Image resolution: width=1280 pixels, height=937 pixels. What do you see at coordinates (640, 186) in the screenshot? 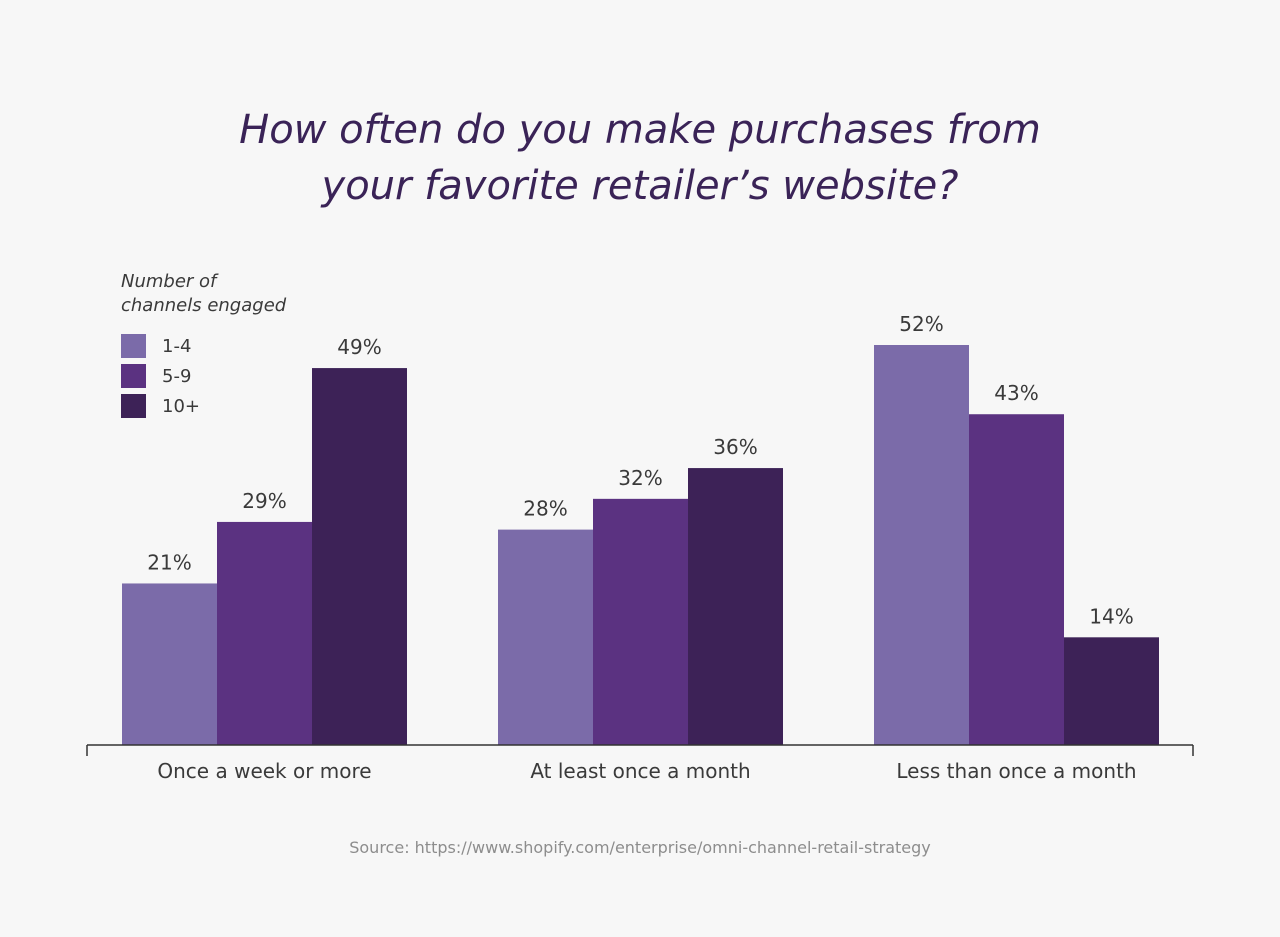
I see `chart-title-line-2: your favorite retailer’s website?` at bounding box center [640, 186].